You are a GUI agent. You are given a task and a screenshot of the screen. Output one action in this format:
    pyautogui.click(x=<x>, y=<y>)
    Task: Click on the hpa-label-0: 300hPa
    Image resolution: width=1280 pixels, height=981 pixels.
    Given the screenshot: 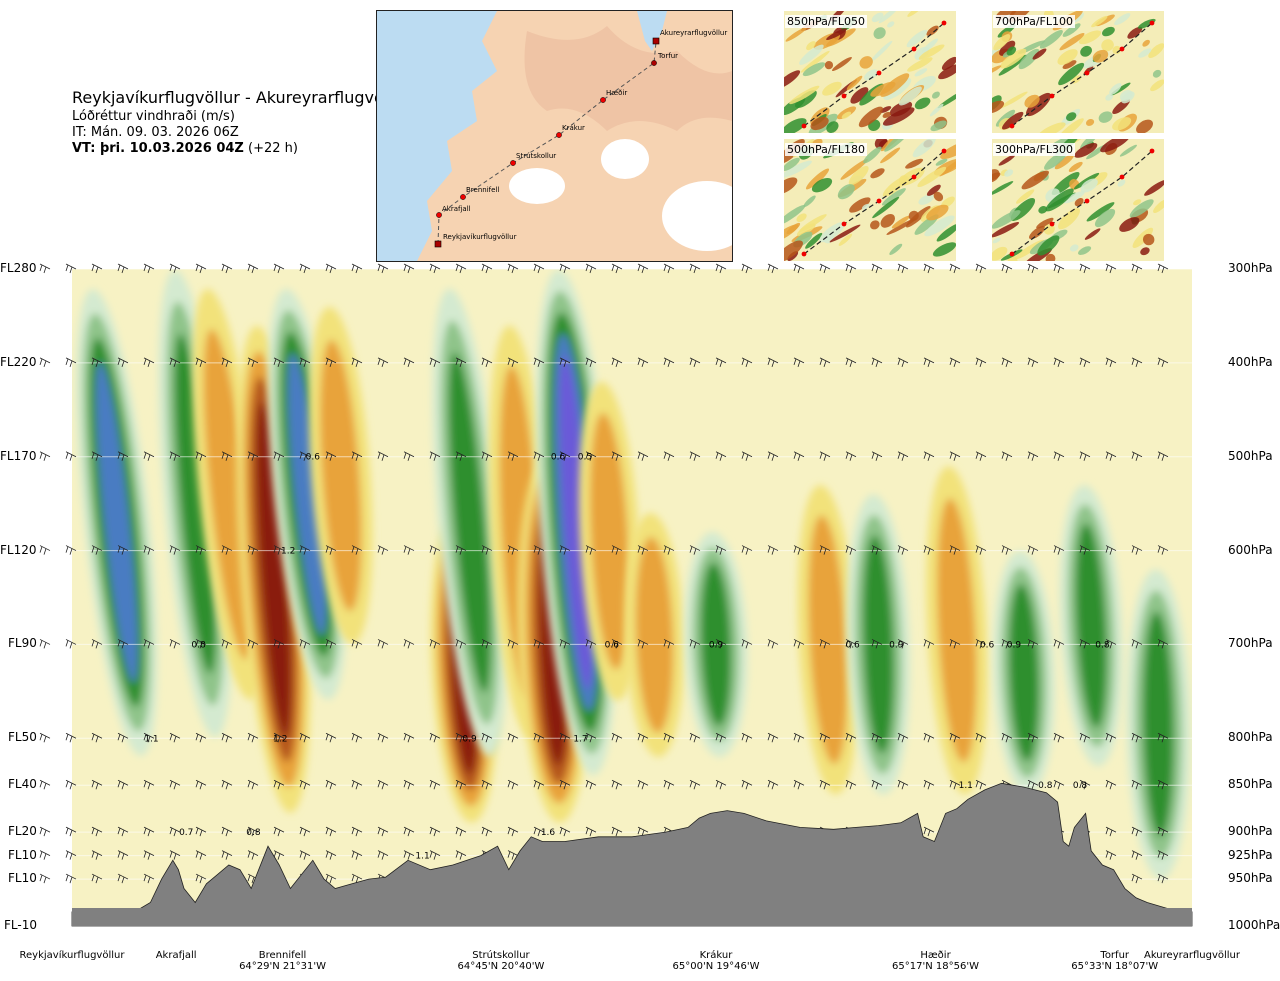 What is the action you would take?
    pyautogui.click(x=1250, y=268)
    